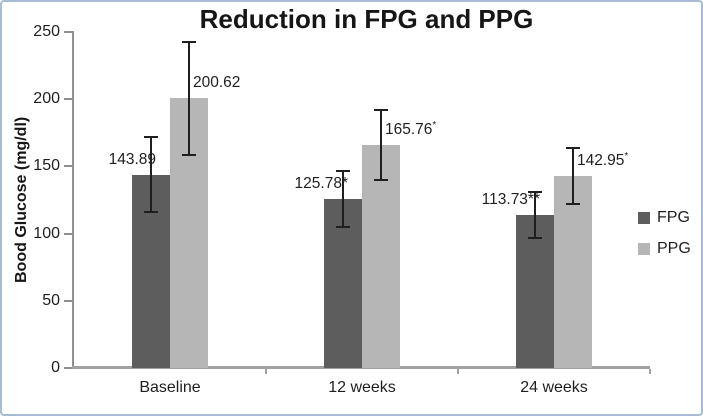 This screenshot has height=416, width=703. Describe the element at coordinates (46, 31) in the screenshot. I see `y-tick-label: 250` at that location.